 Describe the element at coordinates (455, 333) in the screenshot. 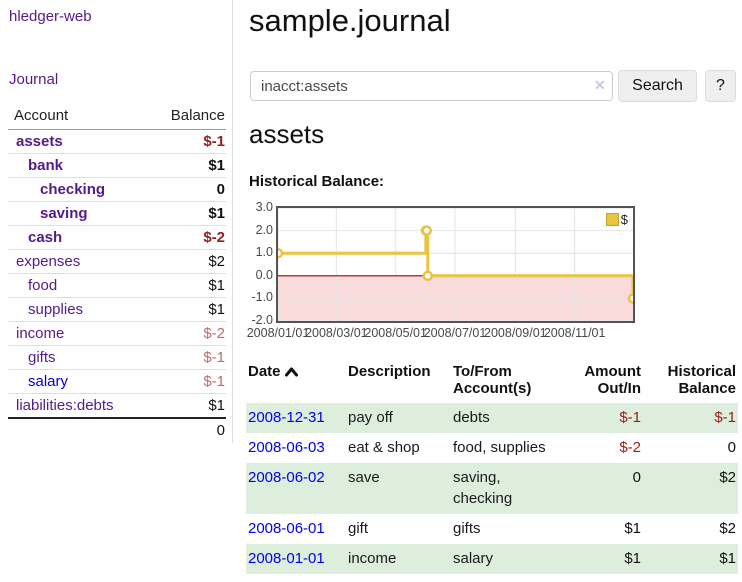

I see `x-axis-tick-label: 2008/07/01` at that location.